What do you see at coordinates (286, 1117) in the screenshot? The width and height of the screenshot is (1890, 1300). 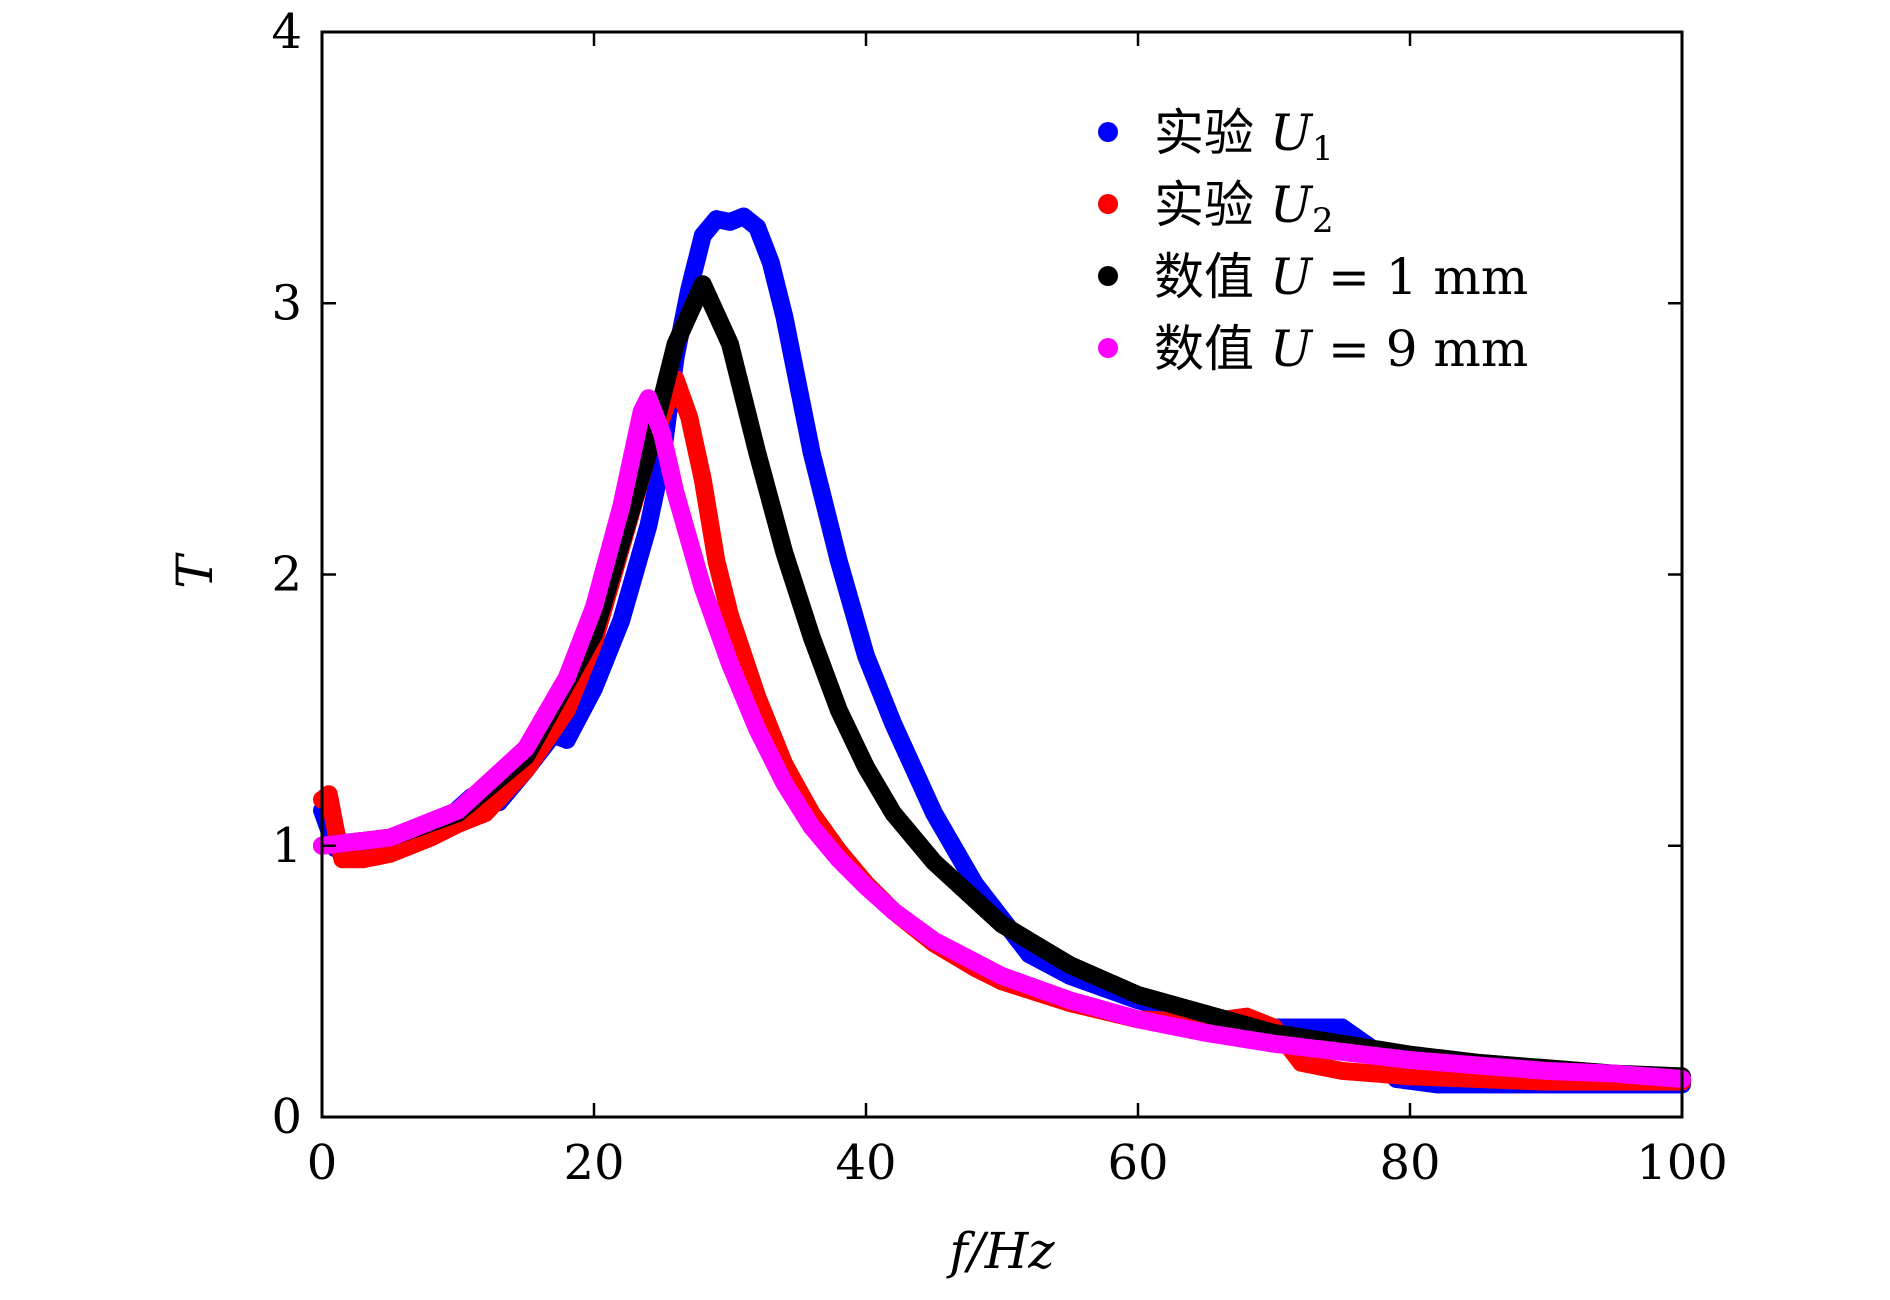 I see `y-tick-label: 0` at bounding box center [286, 1117].